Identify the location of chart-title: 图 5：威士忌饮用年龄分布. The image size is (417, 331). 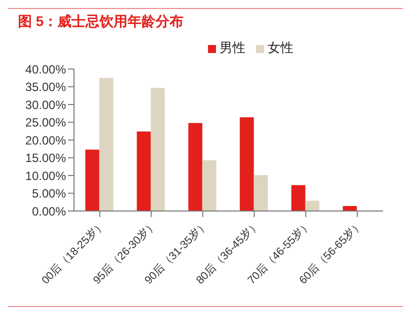
(101, 21).